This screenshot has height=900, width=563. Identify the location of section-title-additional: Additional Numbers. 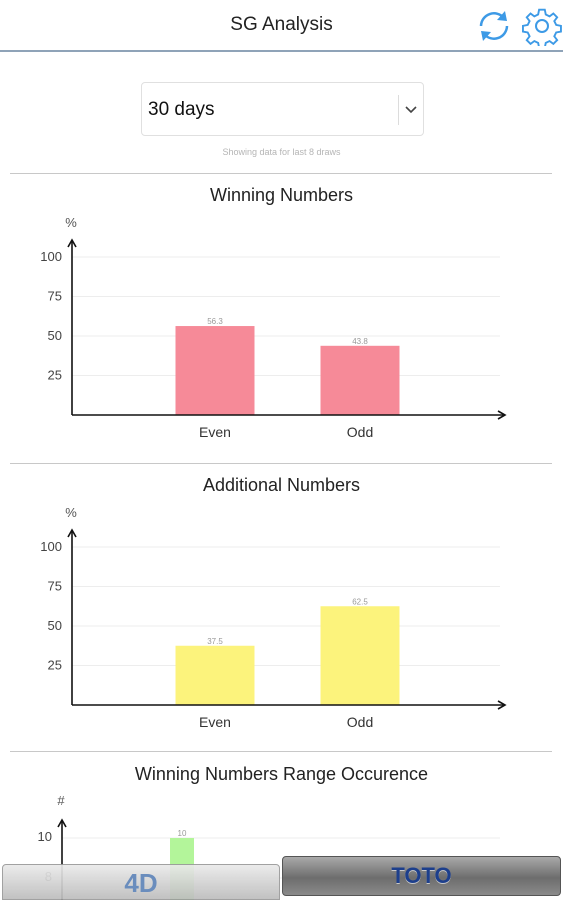
(281, 485).